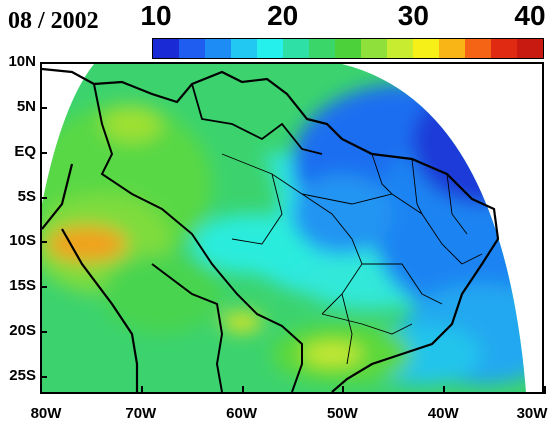 This screenshot has height=428, width=558. Describe the element at coordinates (26, 106) in the screenshot. I see `latitude-label: 5N` at that location.